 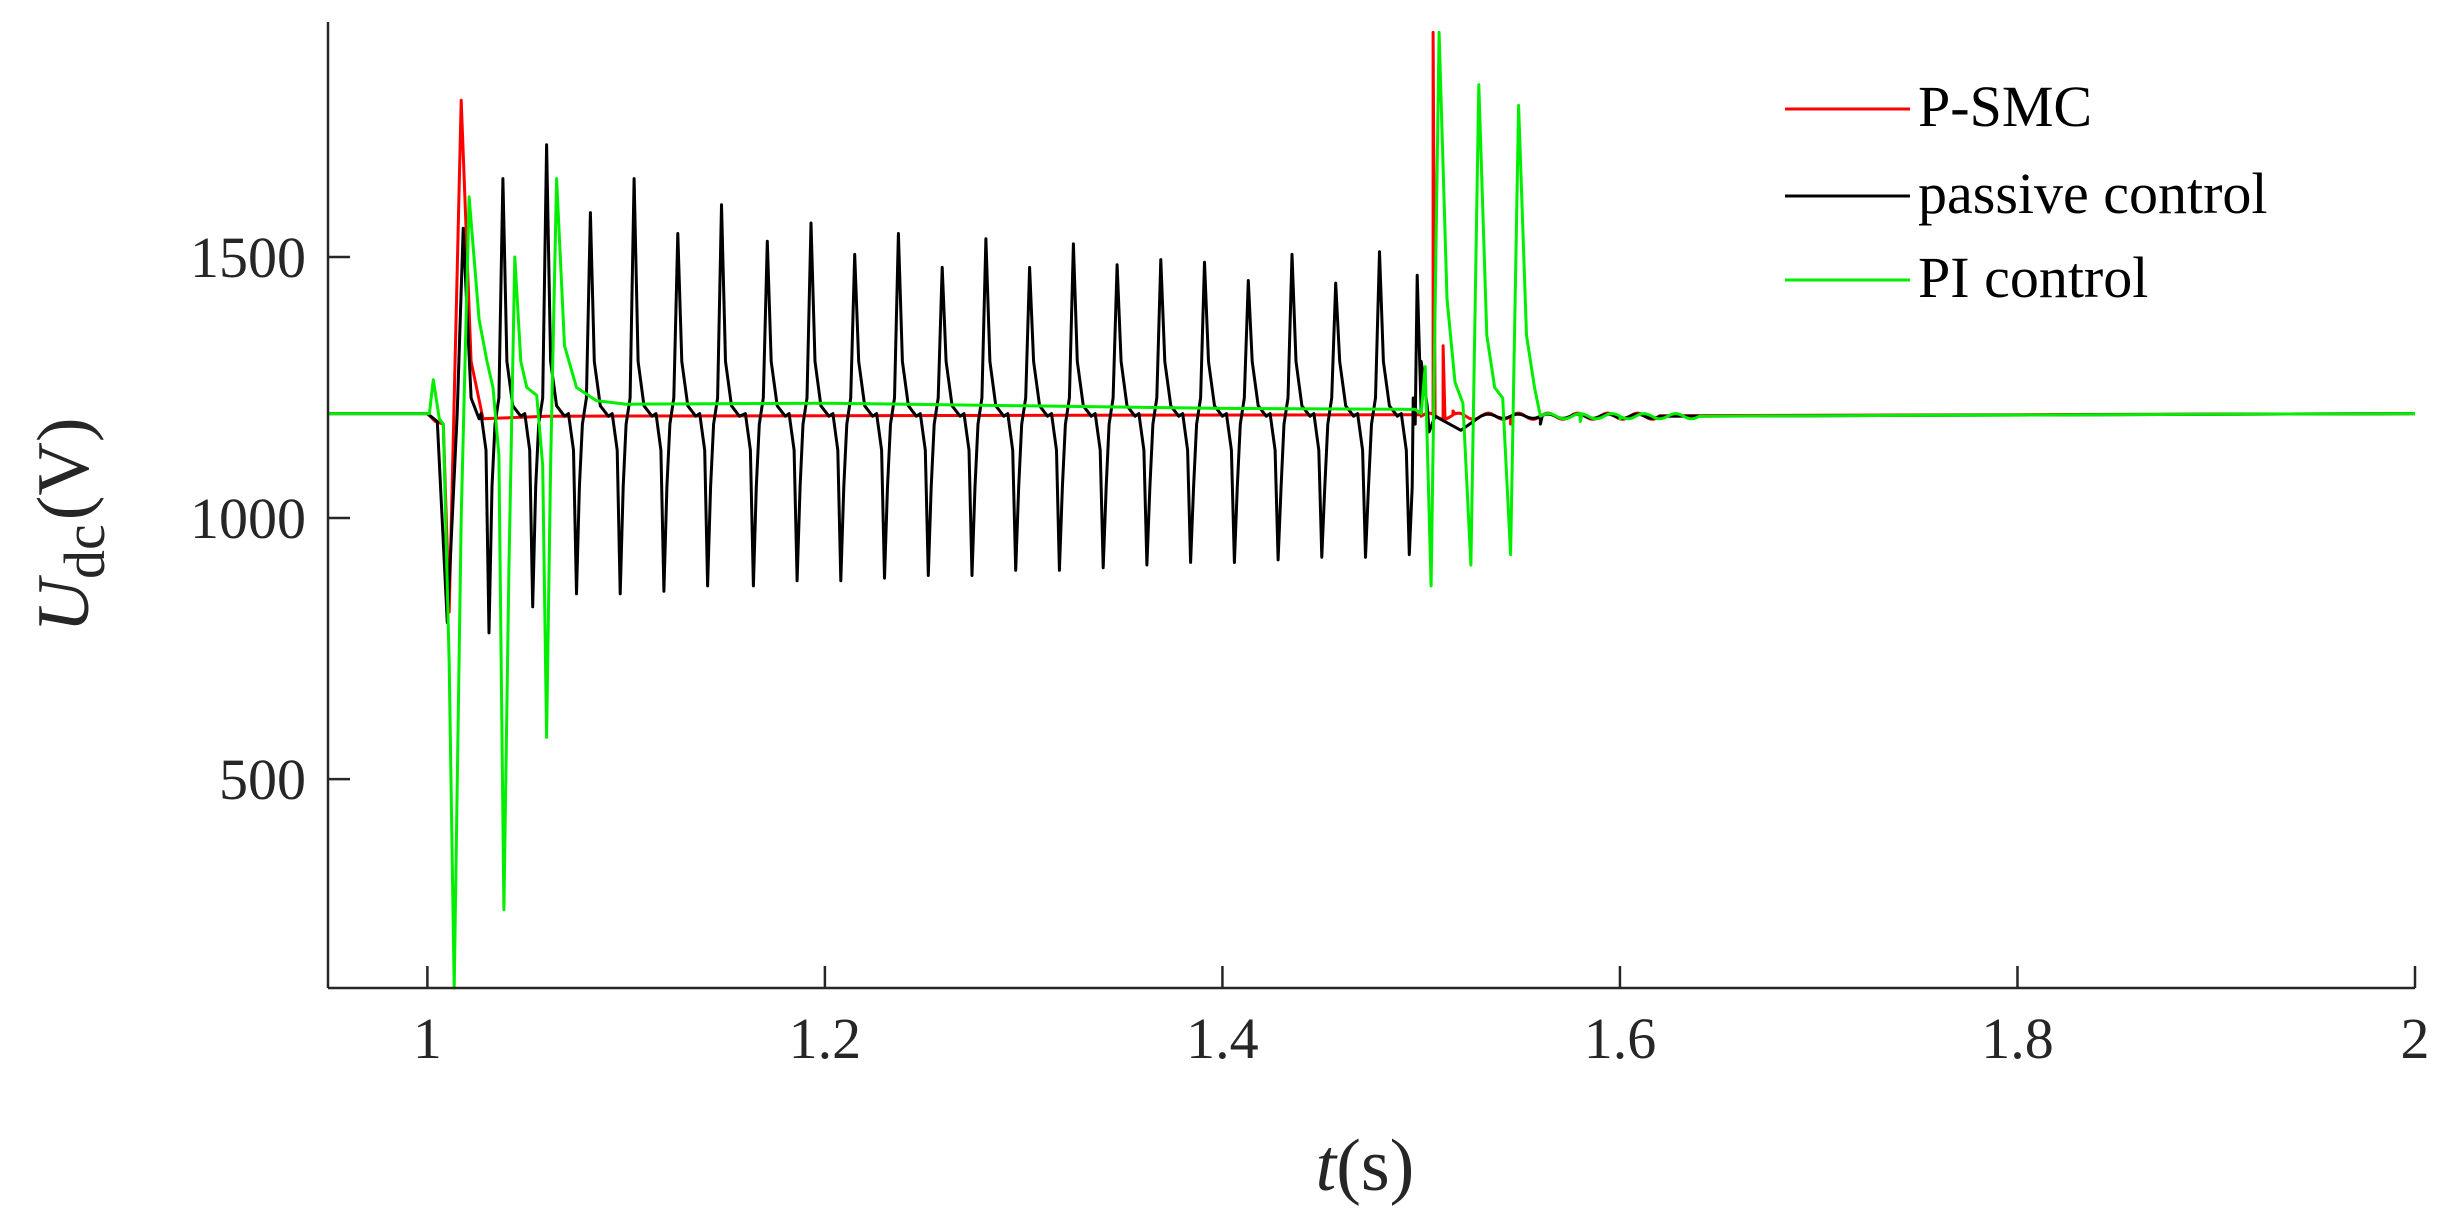 I want to click on x-axis-title-unit: (s), so click(x=1375, y=1166).